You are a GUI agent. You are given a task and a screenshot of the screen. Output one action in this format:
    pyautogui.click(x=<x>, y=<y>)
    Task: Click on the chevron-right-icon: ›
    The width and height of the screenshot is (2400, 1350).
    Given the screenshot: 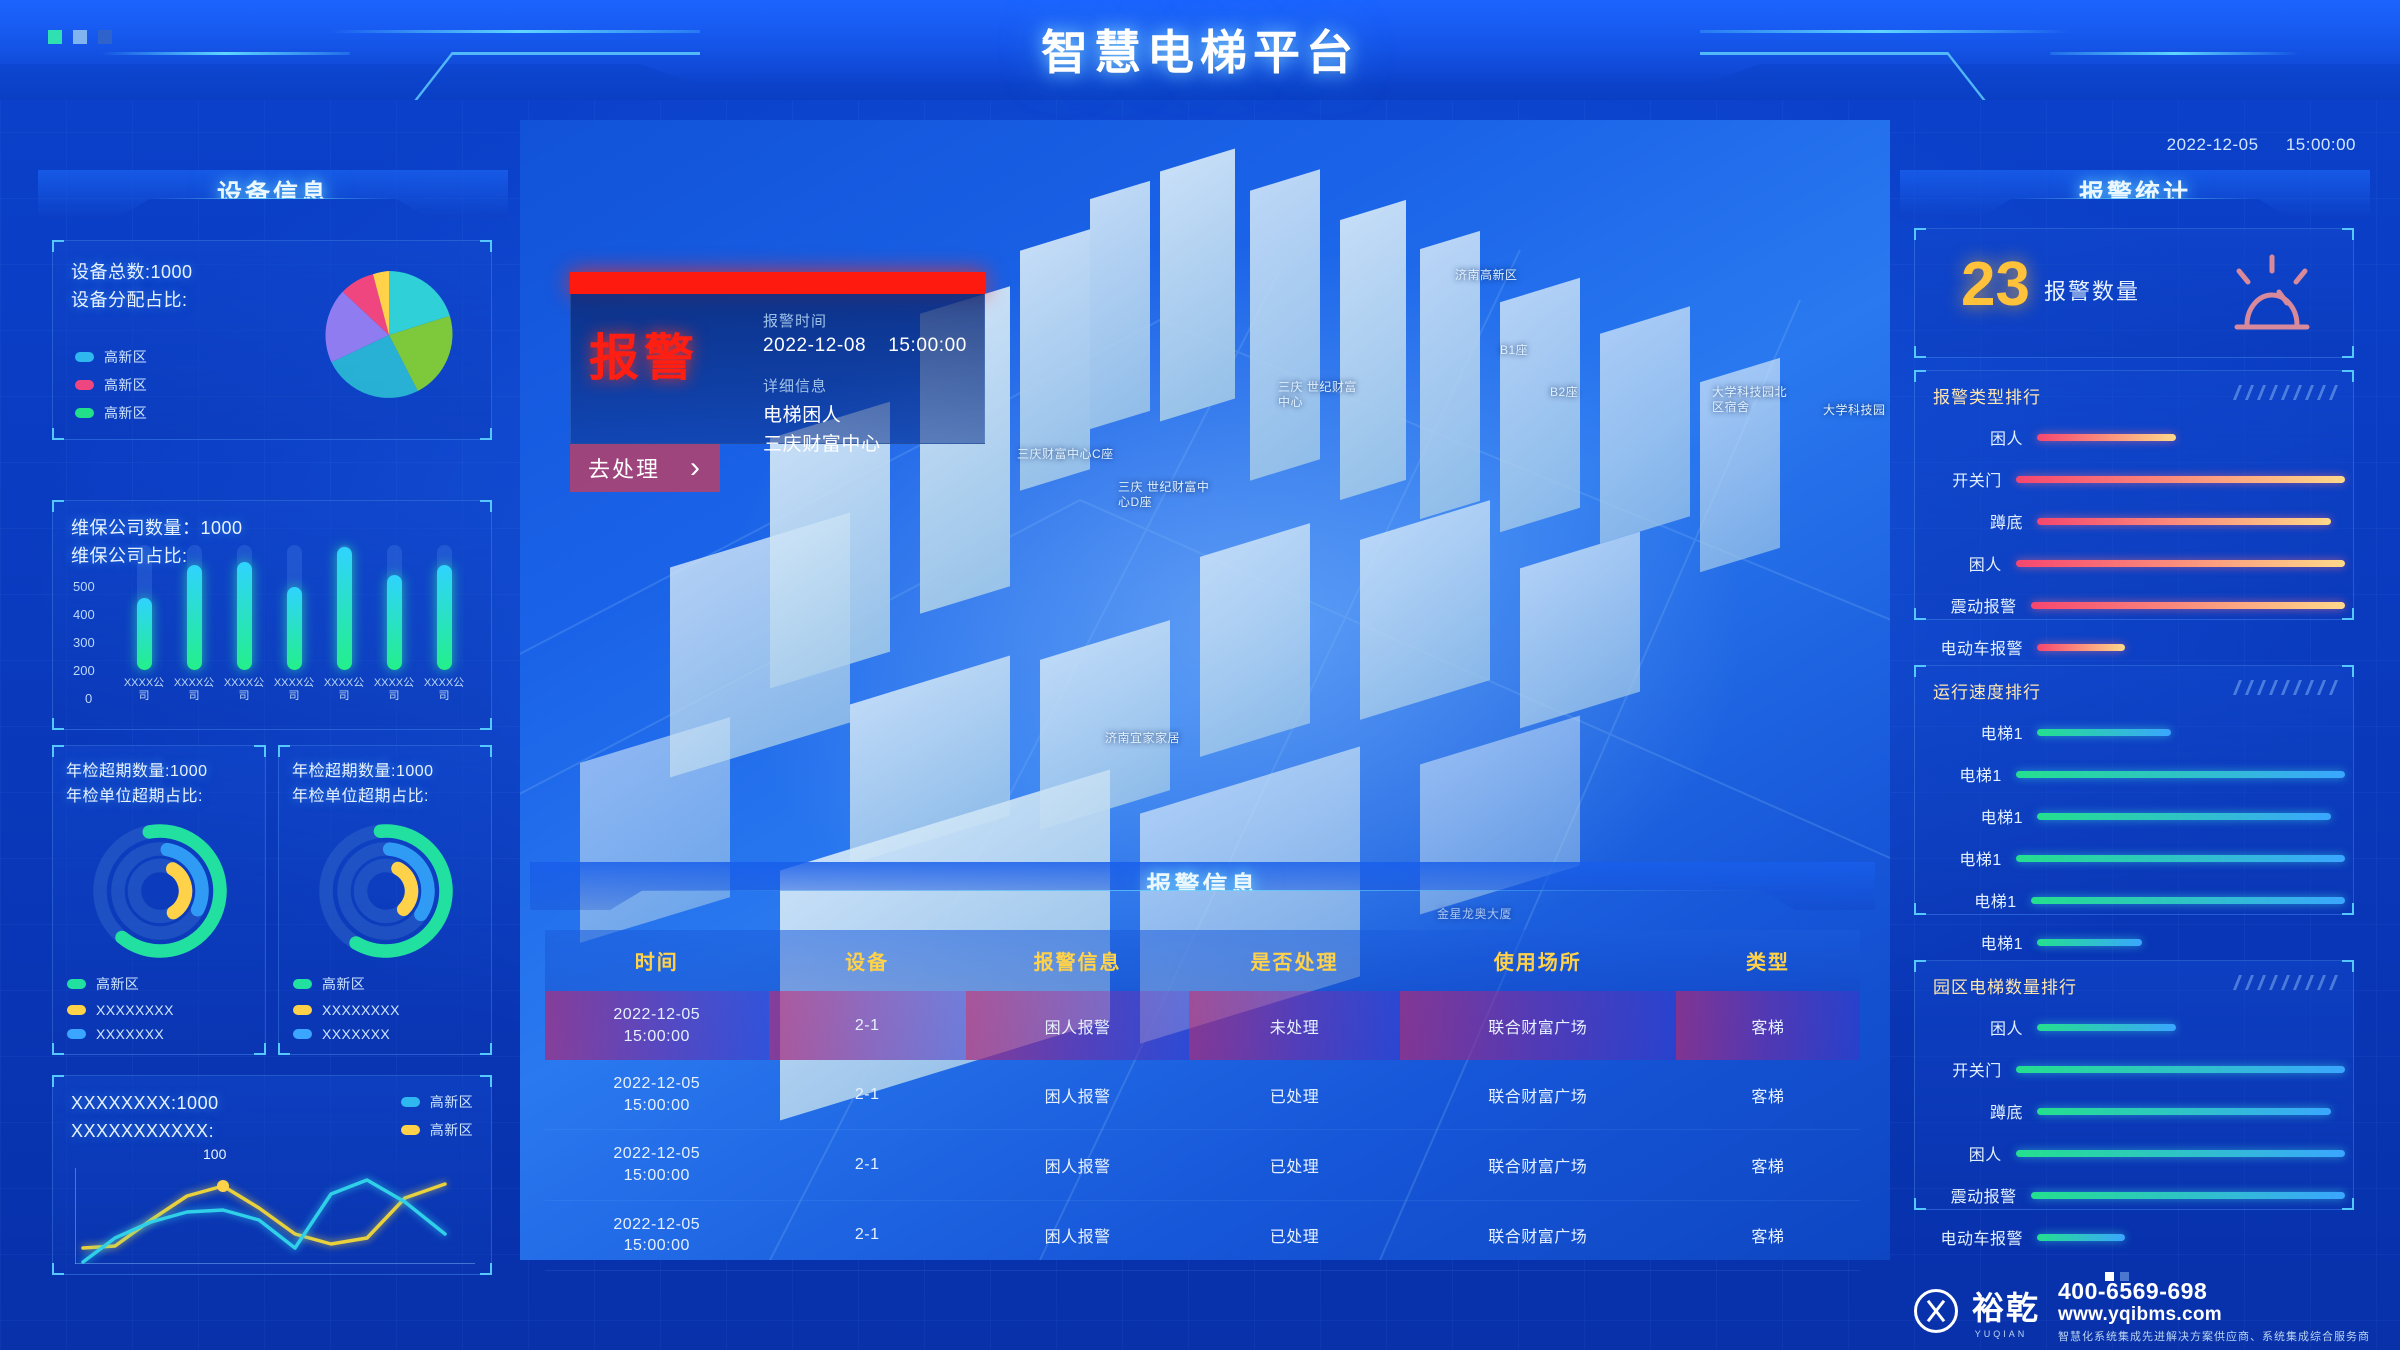 What is the action you would take?
    pyautogui.click(x=696, y=467)
    